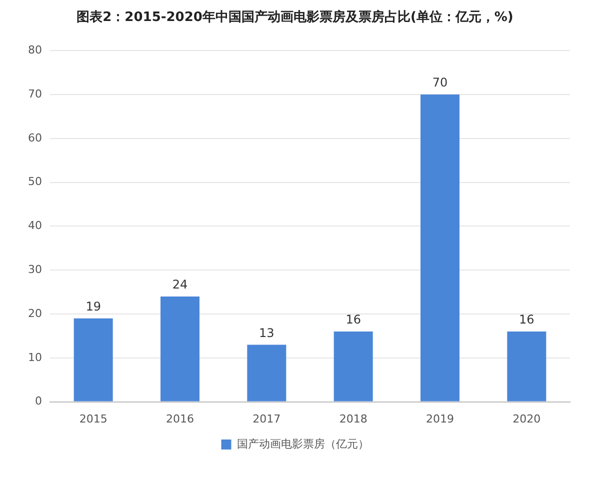  What do you see at coordinates (180, 285) in the screenshot?
I see `data-label: 24` at bounding box center [180, 285].